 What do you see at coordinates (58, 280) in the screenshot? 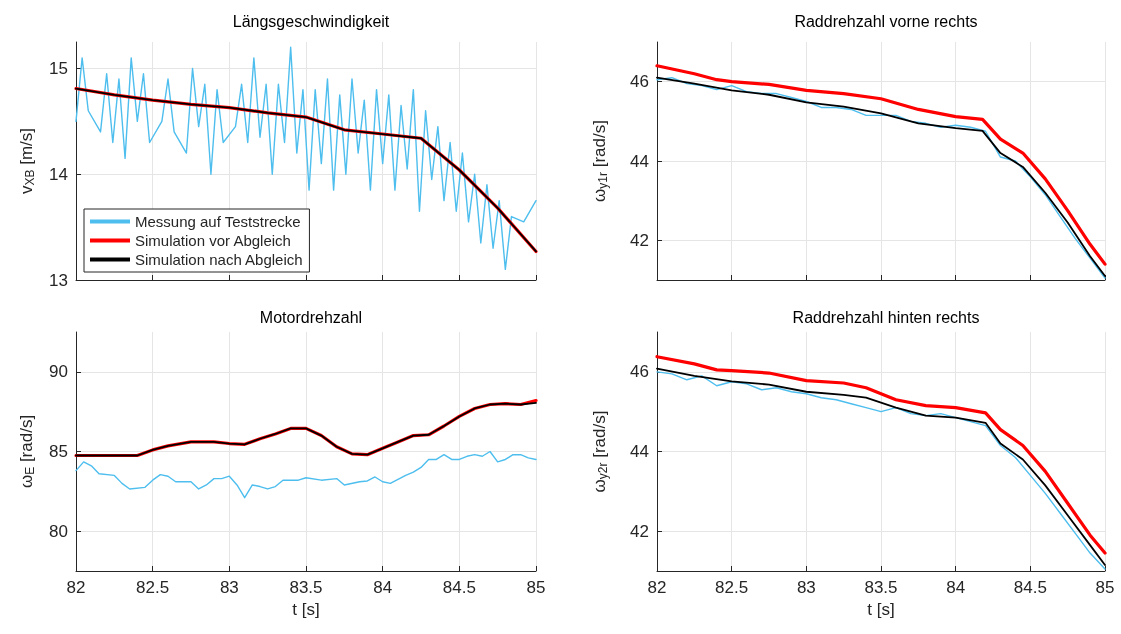
I see `y-tick-label: 13` at bounding box center [58, 280].